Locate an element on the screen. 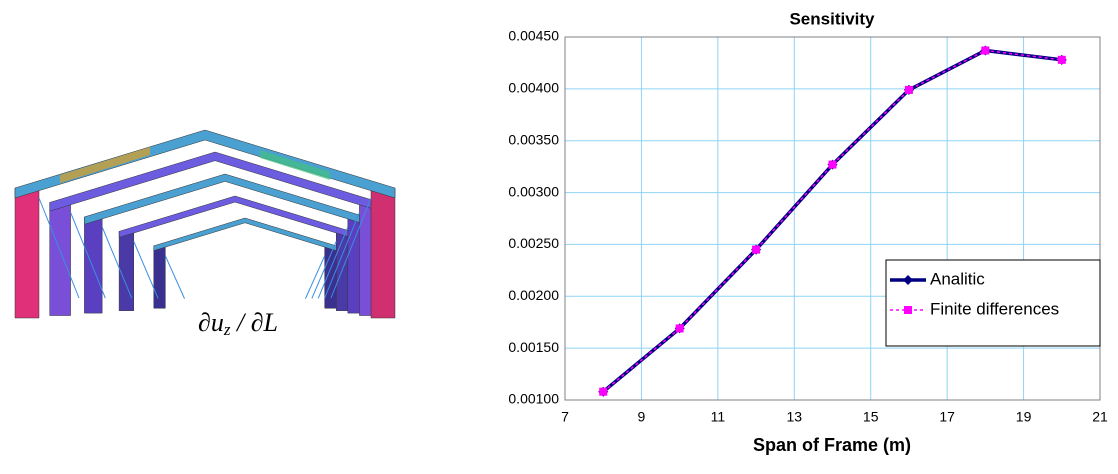 The width and height of the screenshot is (1118, 474). formula-main: ∂u is located at coordinates (211, 322).